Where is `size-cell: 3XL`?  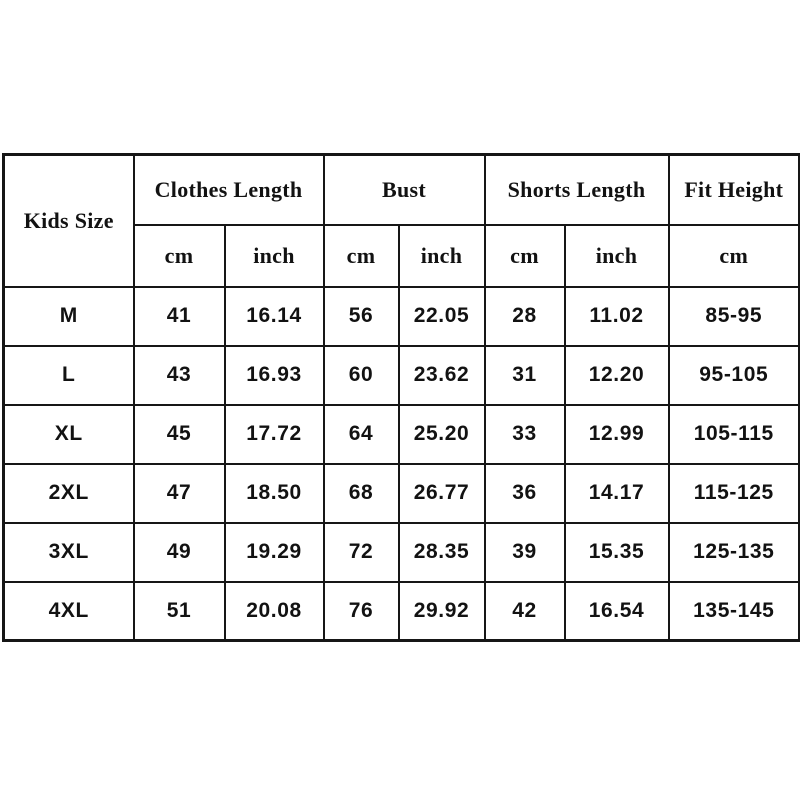
size-cell: 3XL is located at coordinates (68, 552).